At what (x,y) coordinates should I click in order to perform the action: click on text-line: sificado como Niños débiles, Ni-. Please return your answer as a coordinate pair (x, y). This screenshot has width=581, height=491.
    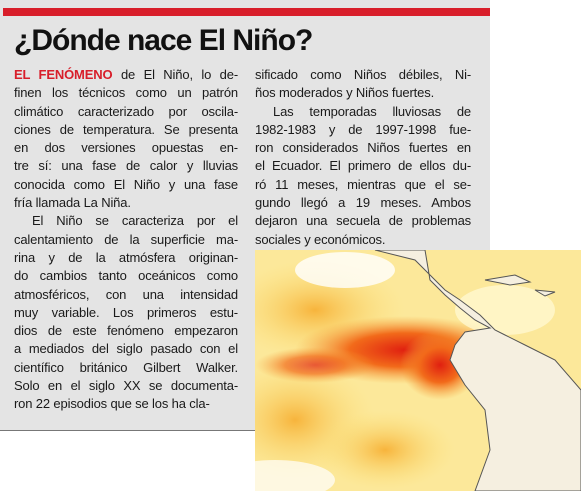
    Looking at the image, I should click on (363, 74).